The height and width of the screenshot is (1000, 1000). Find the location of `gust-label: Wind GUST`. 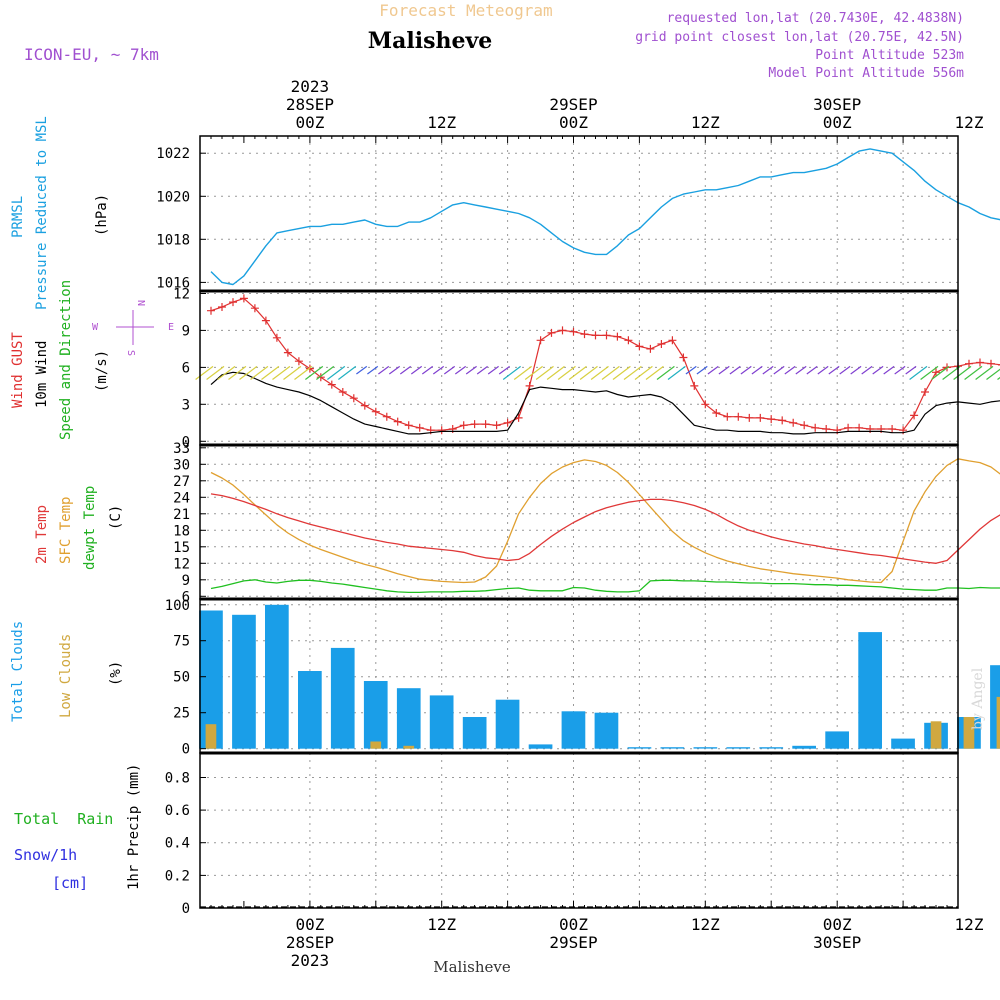

gust-label: Wind GUST is located at coordinates (18, 370).